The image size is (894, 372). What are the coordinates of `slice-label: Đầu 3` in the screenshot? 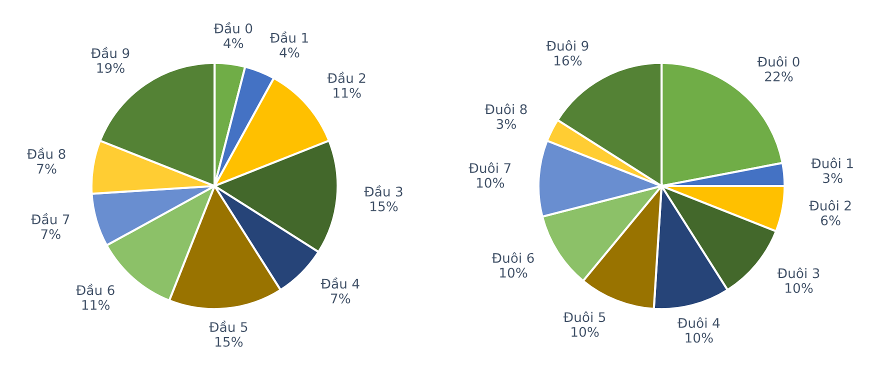 It's located at (383, 191).